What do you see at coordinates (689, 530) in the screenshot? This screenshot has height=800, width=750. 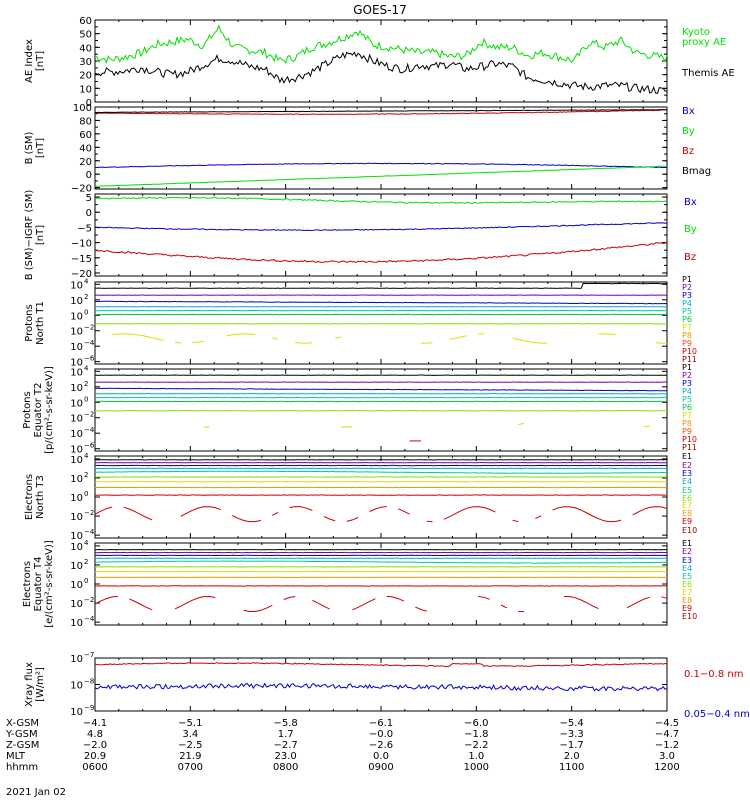 I see `legend-entry: E10` at bounding box center [689, 530].